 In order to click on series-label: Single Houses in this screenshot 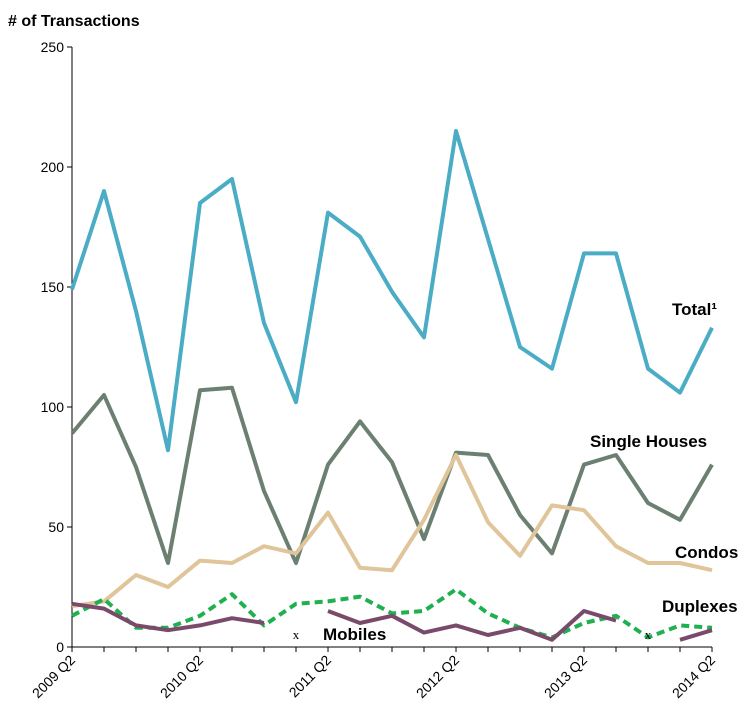, I will do `click(648, 441)`.